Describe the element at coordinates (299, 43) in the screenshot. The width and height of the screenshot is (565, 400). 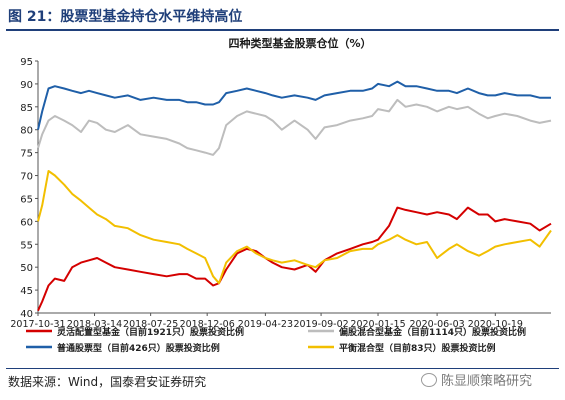
I see `chart-title: 四种类型基金股票仓位（%）` at that location.